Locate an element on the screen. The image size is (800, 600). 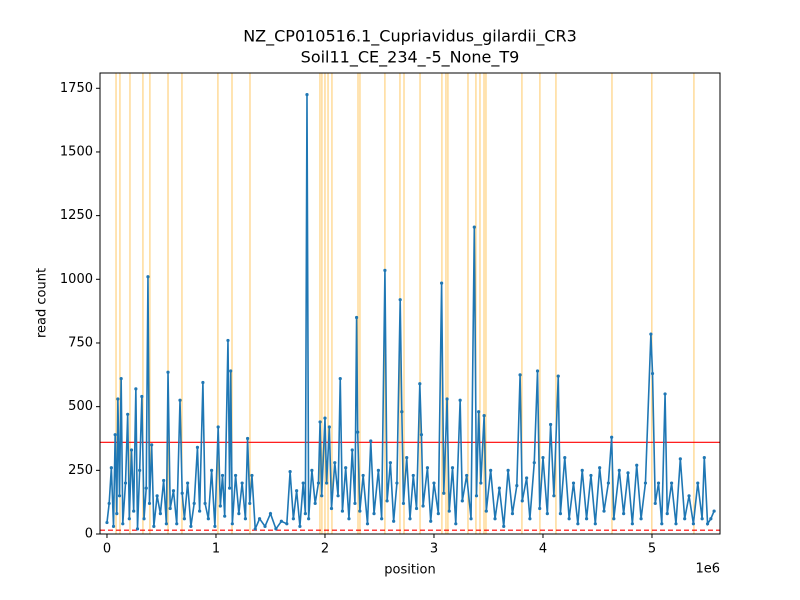
x-tick-label: 2 is located at coordinates (325, 549).